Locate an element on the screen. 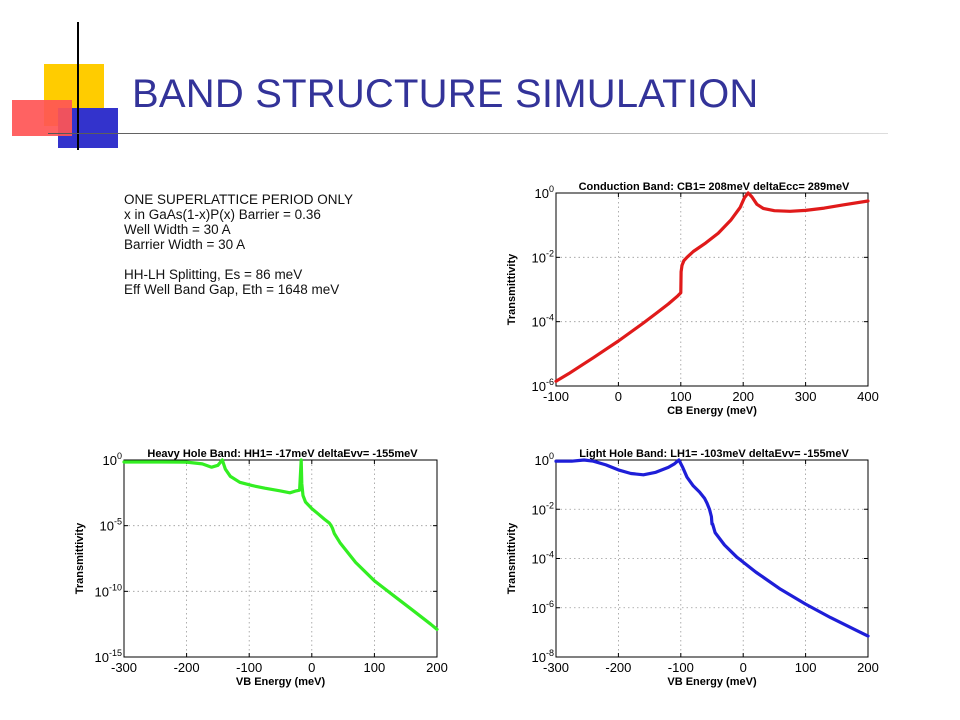 This screenshot has width=960, height=720. y-tick-label: 10⁻⁵ is located at coordinates (111, 525).